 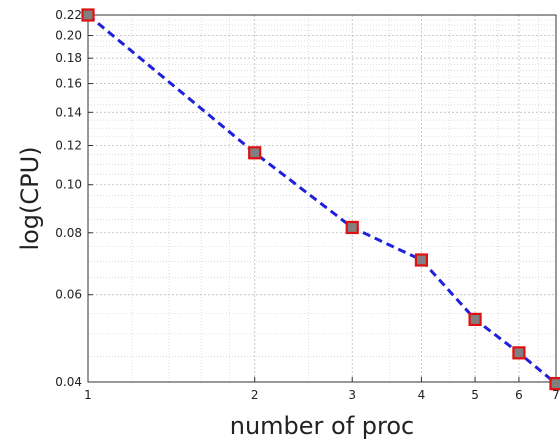 I want to click on y-tick-label: 0.04, so click(x=68, y=382).